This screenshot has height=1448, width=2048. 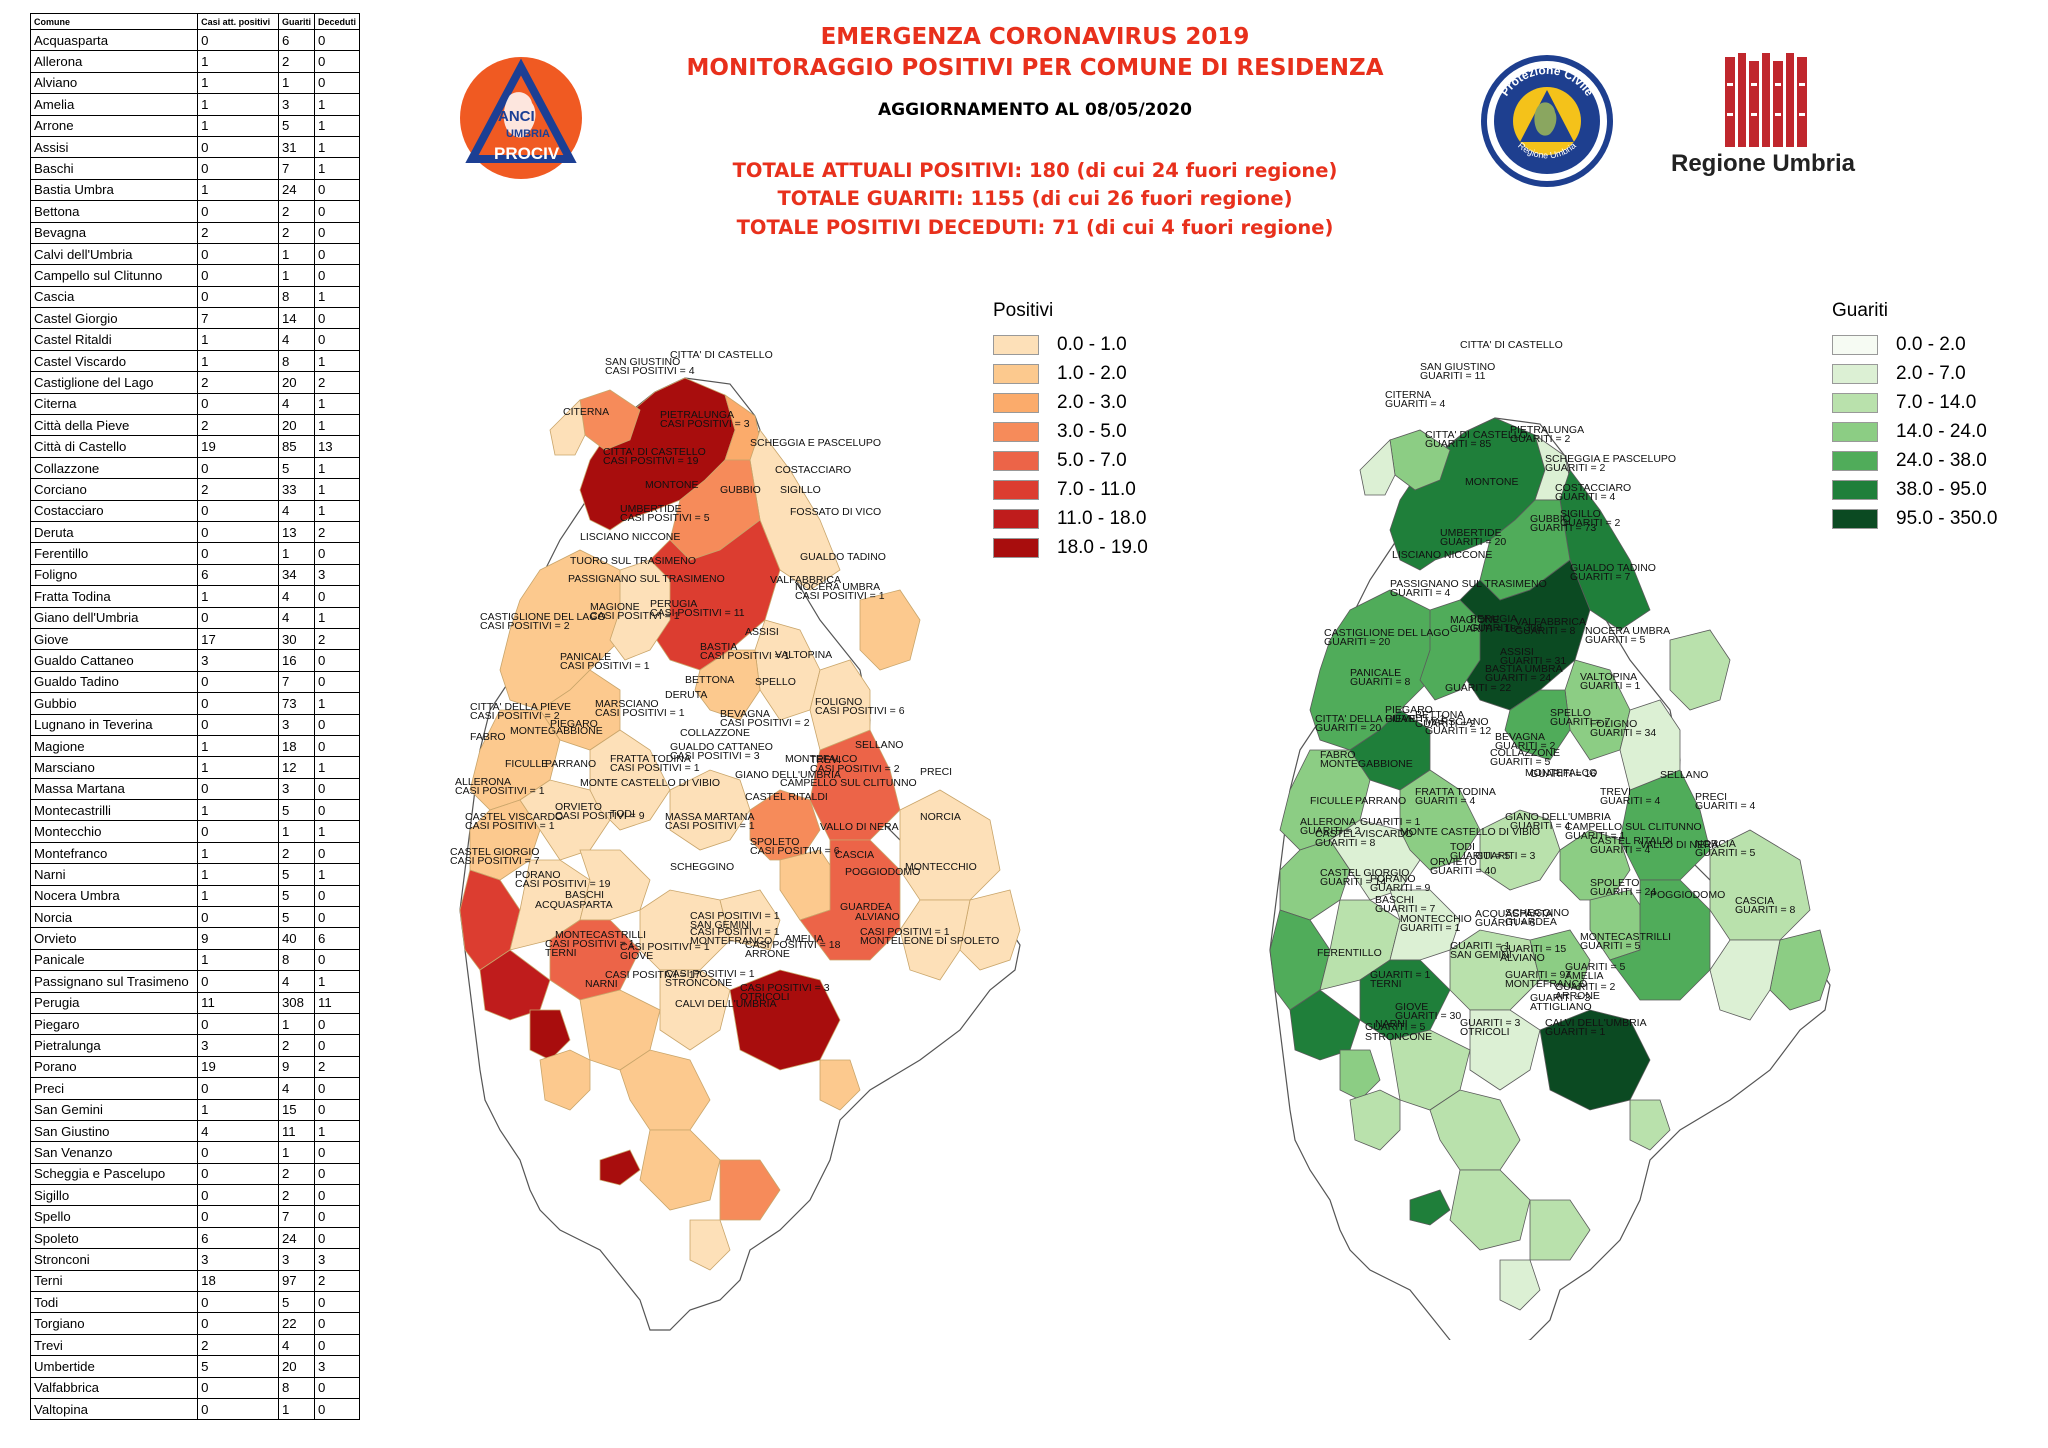 I want to click on table-row: Castel Giorgio 7 14 0, so click(x=195, y=318).